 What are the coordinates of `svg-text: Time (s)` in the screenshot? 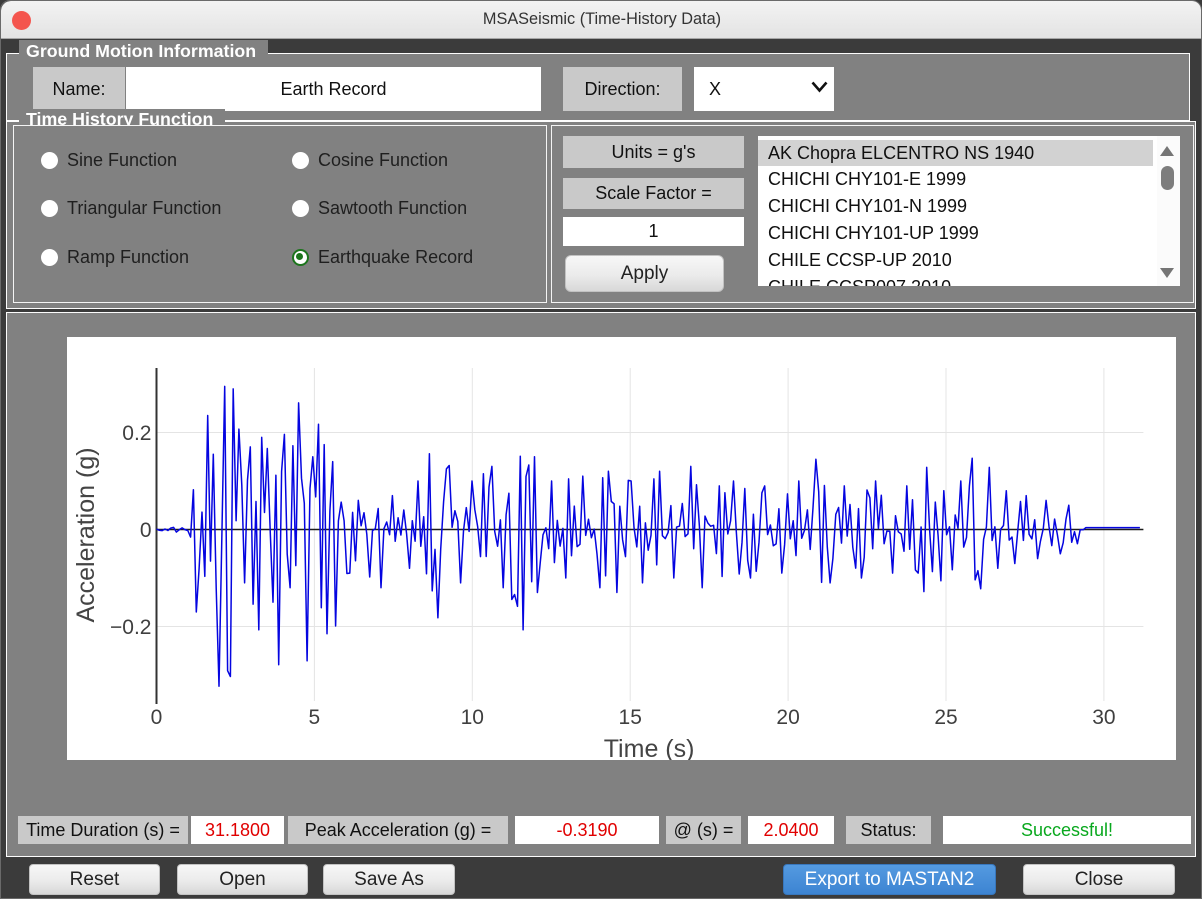 It's located at (649, 747).